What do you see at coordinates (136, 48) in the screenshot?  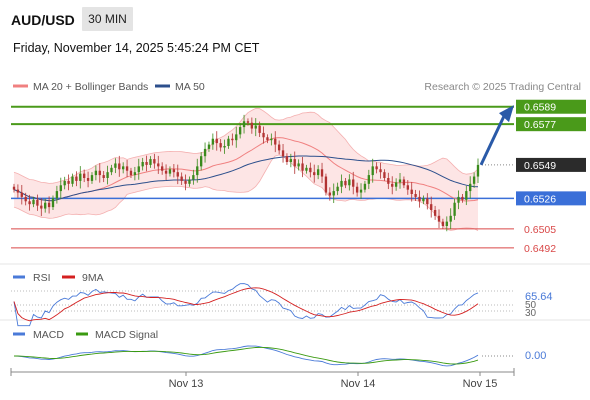 I see `timestamp: Friday, November 14, 2025 5:45:24 PM CET` at bounding box center [136, 48].